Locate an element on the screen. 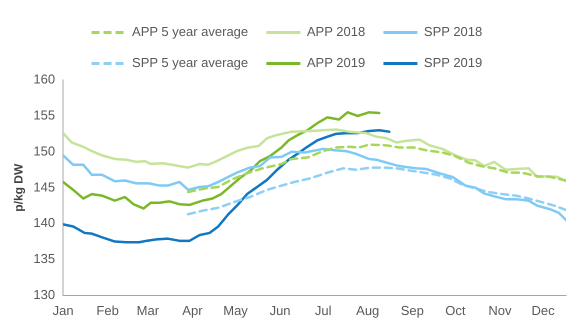 The height and width of the screenshot is (330, 584). y-tick-label: 150 is located at coordinates (44, 150).